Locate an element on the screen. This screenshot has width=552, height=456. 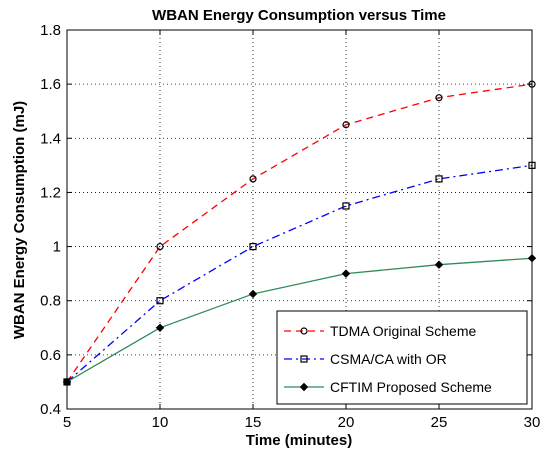
chart-title: WBAN Energy Consumption versus Time is located at coordinates (299, 15).